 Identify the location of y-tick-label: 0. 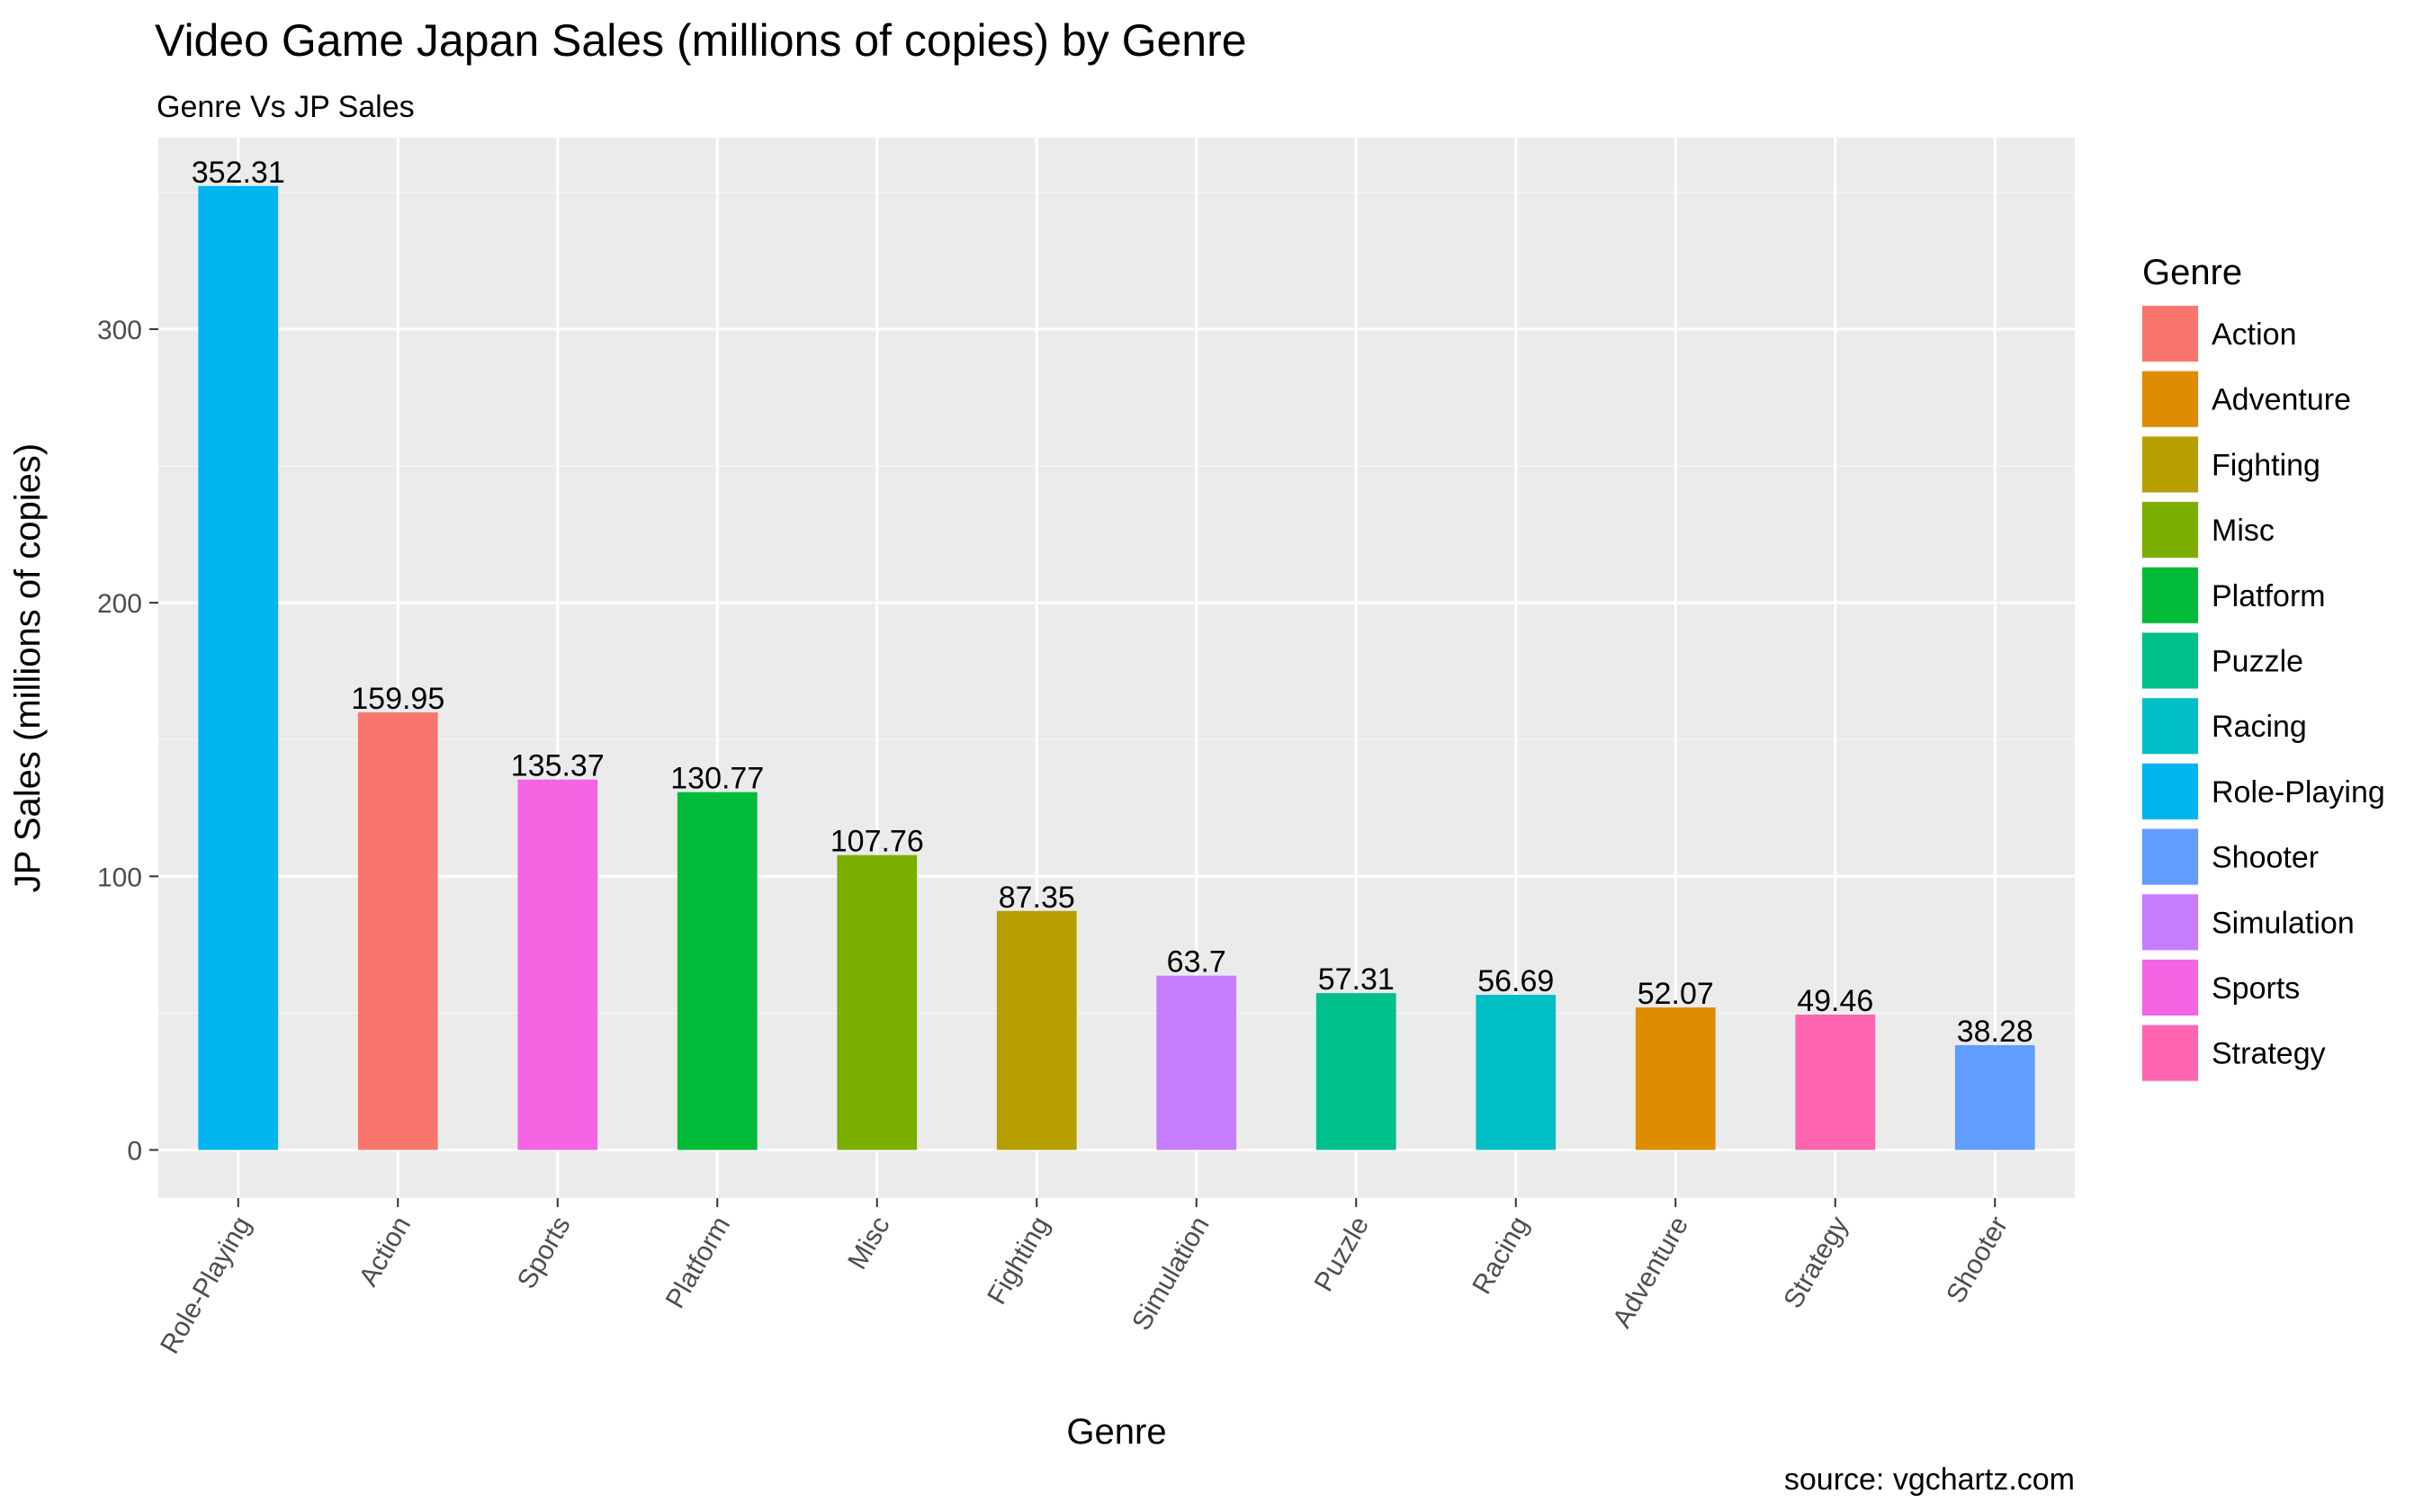
(134, 1151).